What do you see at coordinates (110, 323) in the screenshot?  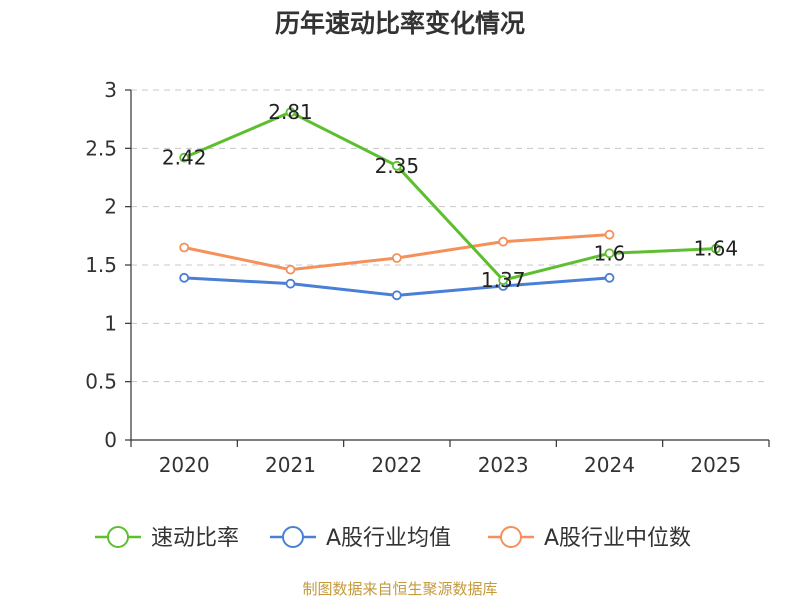 I see `y-tick-label: 1` at bounding box center [110, 323].